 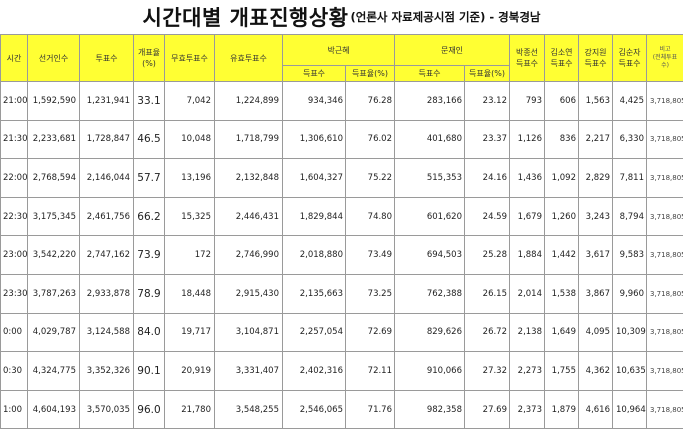 I want to click on table-cell-moon-votes: 401,680, so click(x=430, y=139).